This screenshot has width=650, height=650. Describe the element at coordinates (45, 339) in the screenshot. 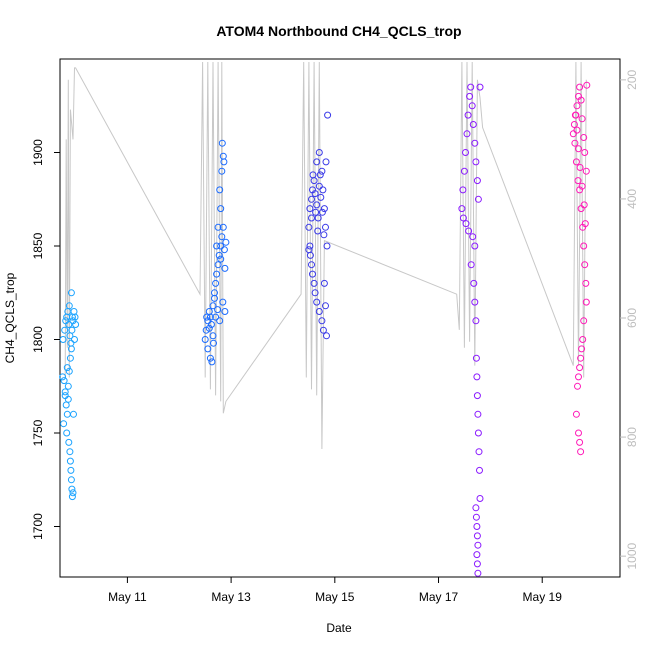

I see `y-axis: 1700 1750 1800 1850 1900` at that location.